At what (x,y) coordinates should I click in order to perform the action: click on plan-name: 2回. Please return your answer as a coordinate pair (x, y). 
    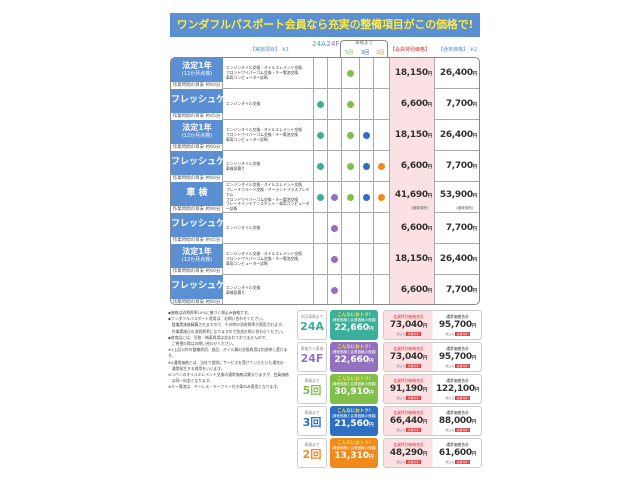
    Looking at the image, I should click on (312, 454).